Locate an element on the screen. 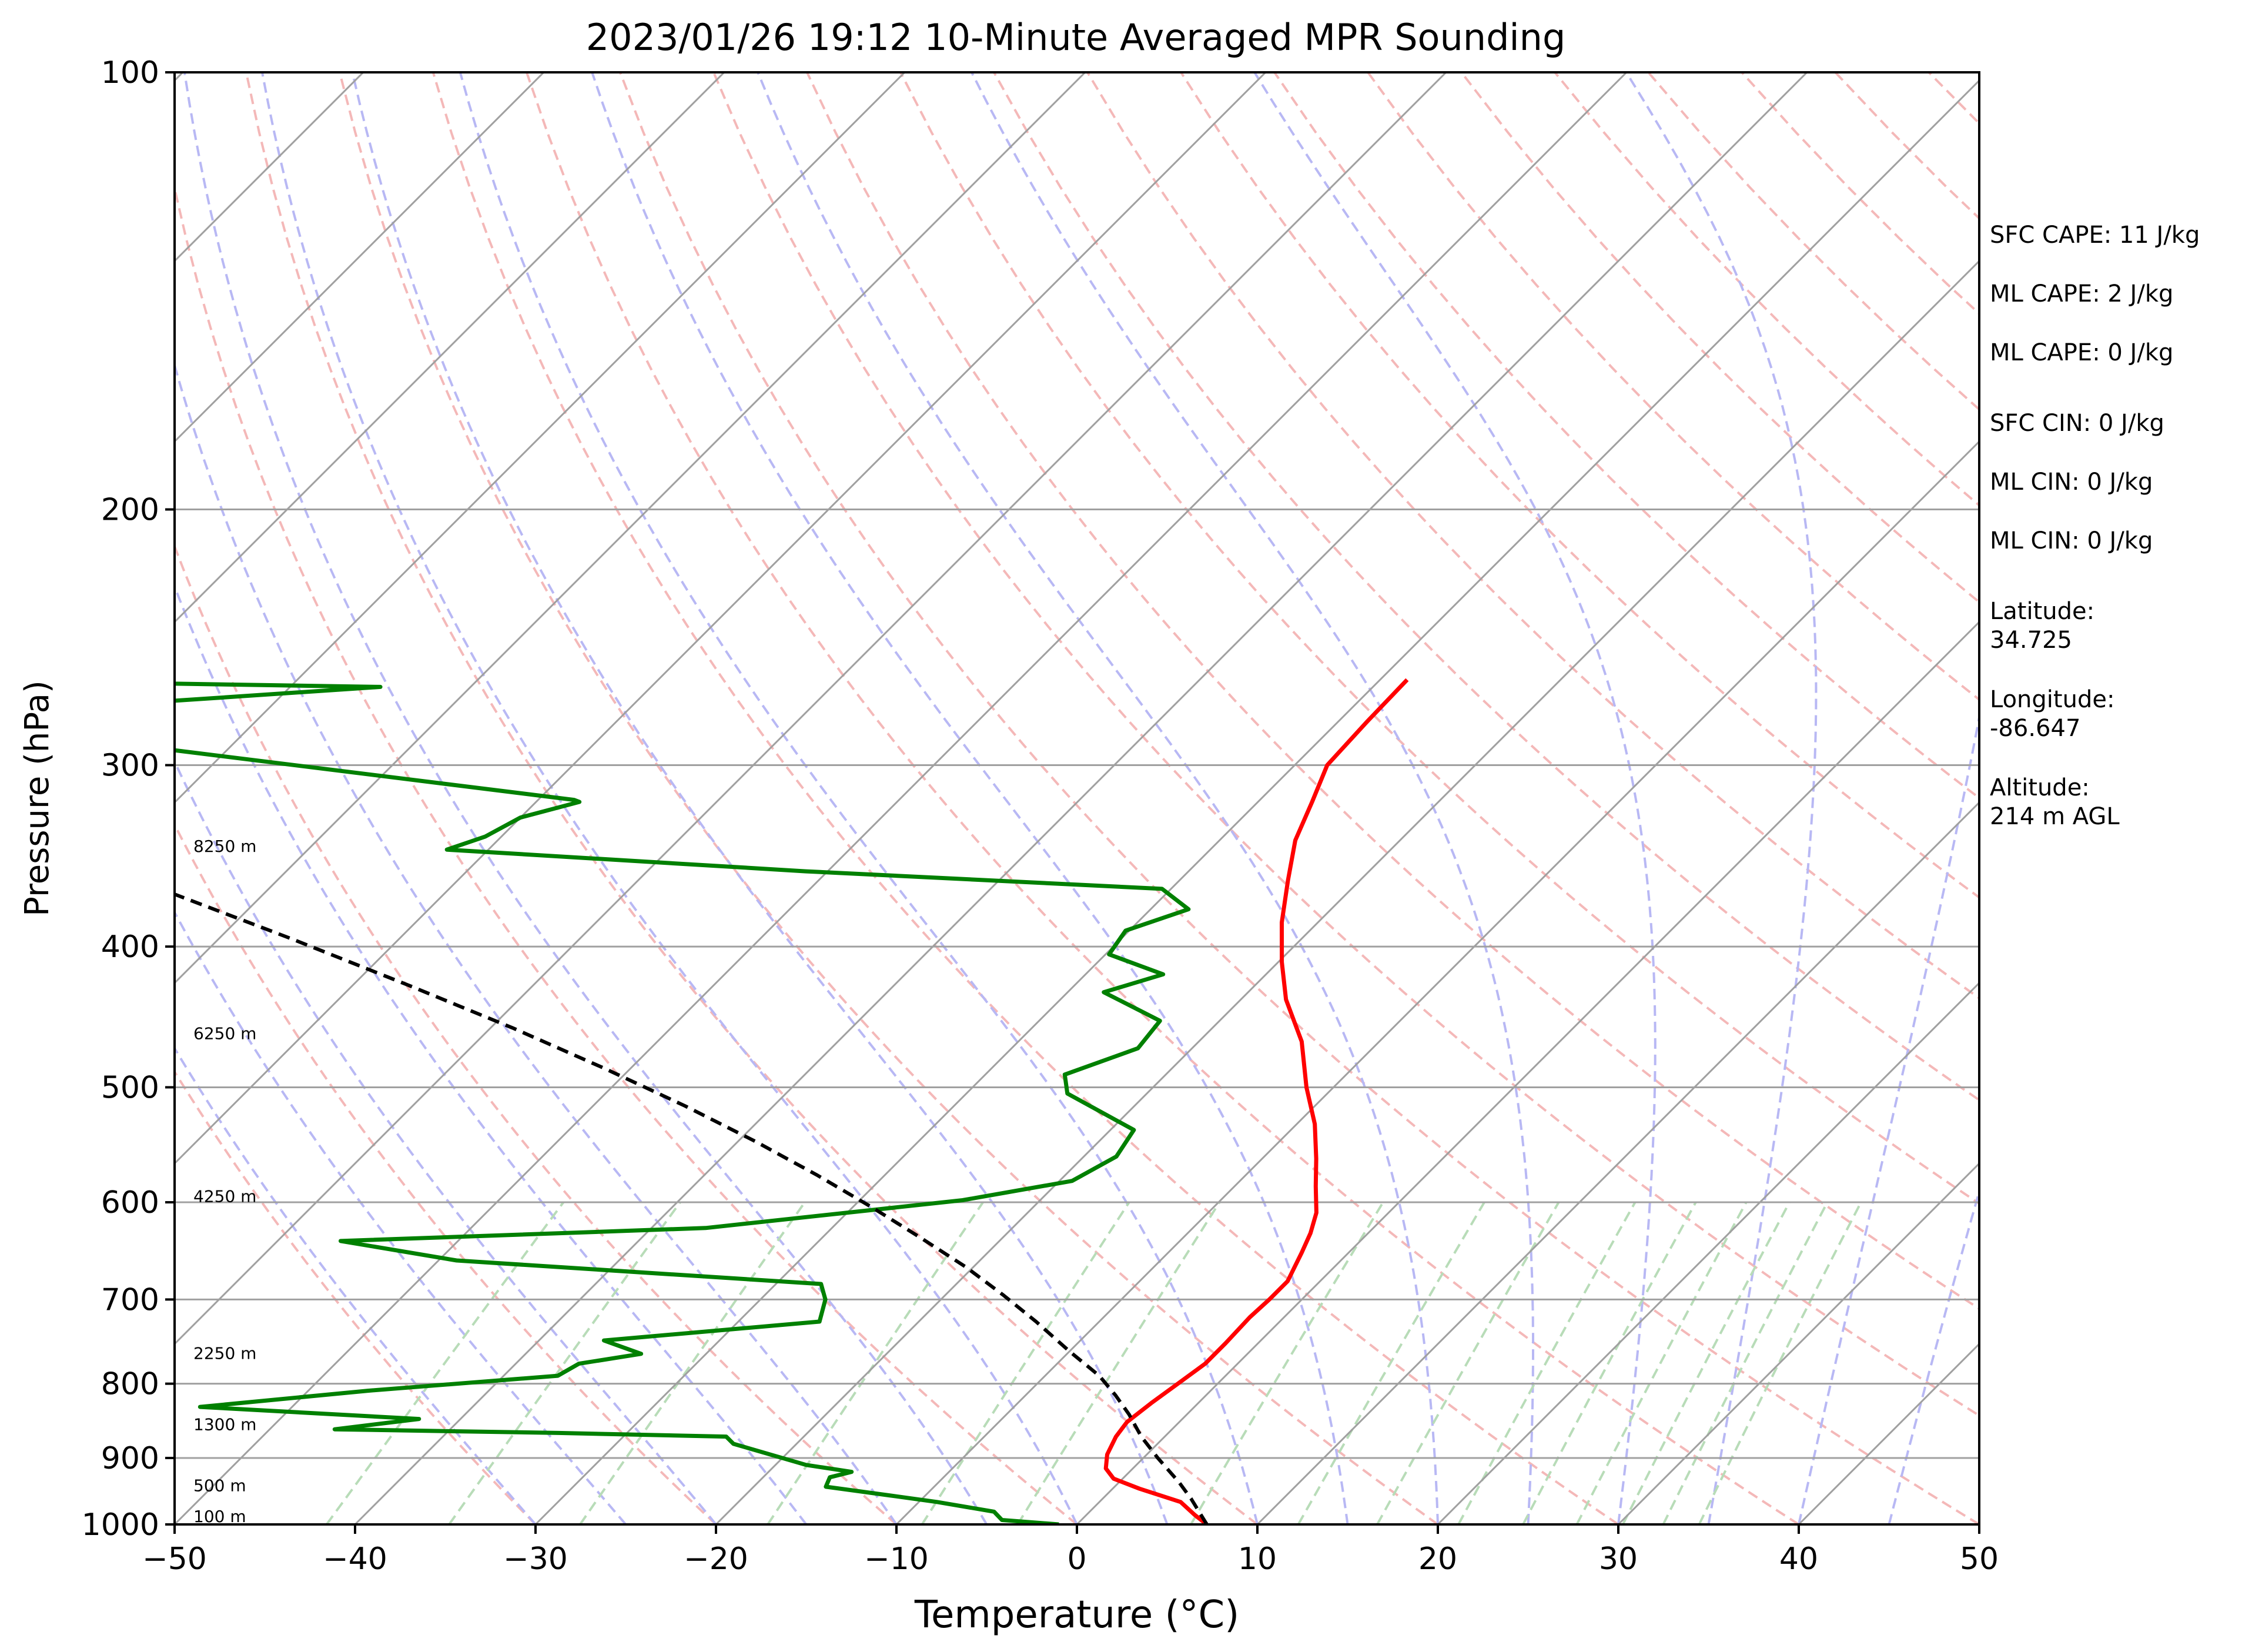 The image size is (2242, 1652). y-tick-label: 900 is located at coordinates (130, 1459).